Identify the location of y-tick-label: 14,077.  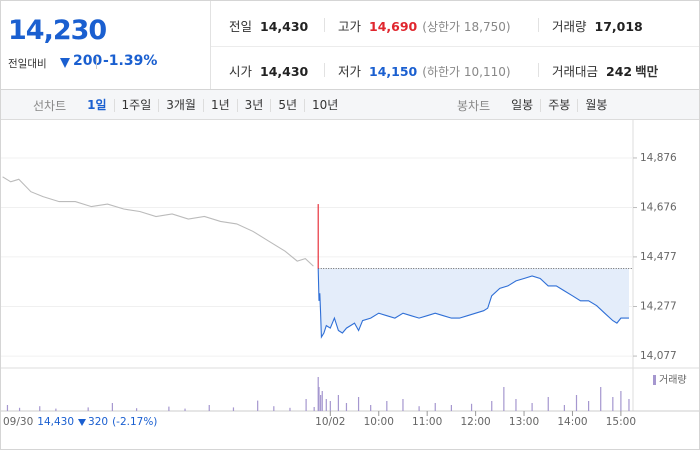
(658, 356).